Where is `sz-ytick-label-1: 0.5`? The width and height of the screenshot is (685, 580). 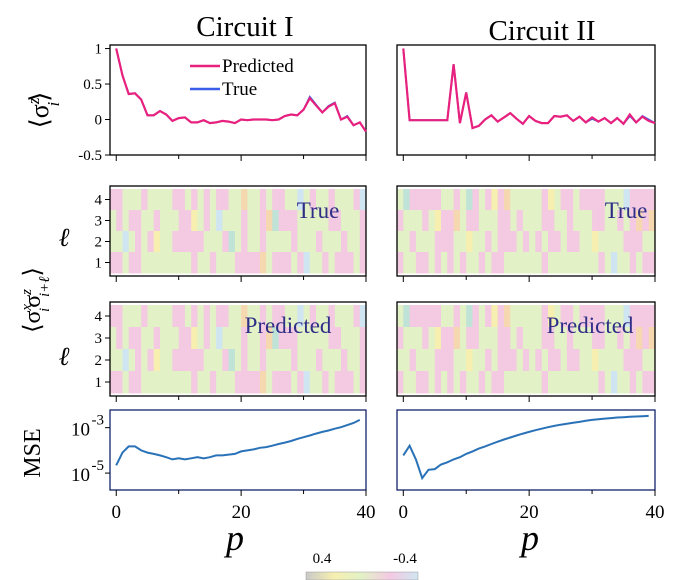
sz-ytick-label-1: 0.5 is located at coordinates (92, 85).